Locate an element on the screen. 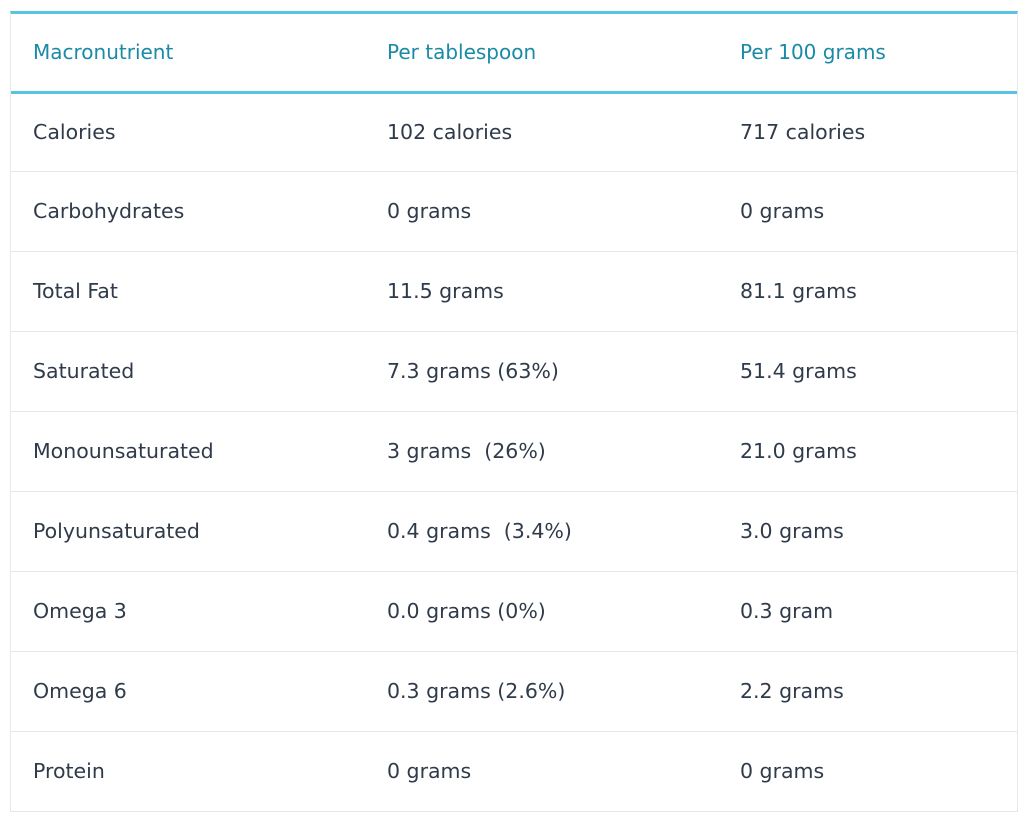 Image resolution: width=1032 pixels, height=826 pixels. cell-macronutrient: Protein is located at coordinates (188, 771).